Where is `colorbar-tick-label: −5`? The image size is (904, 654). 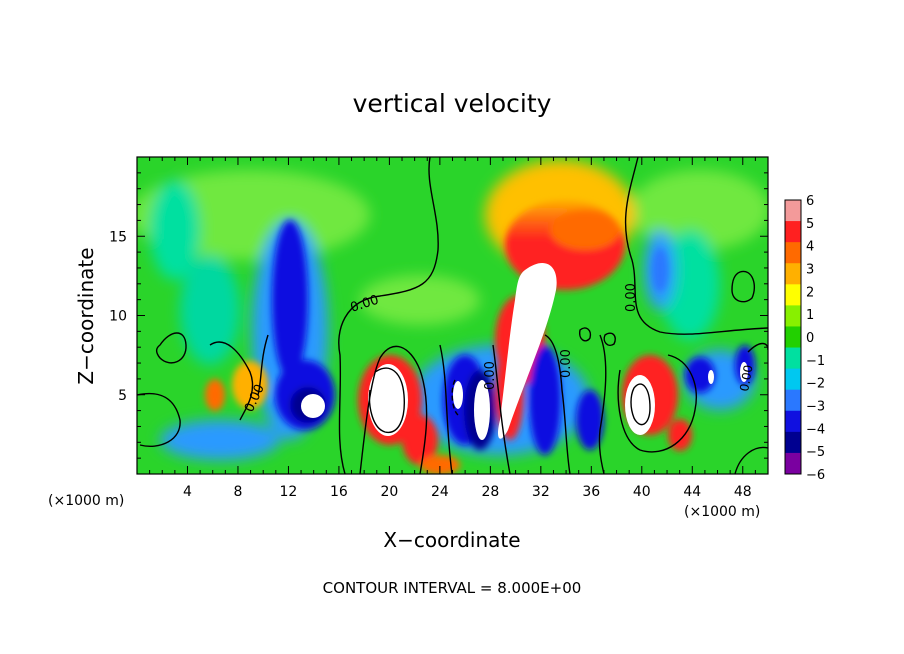 colorbar-tick-label: −5 is located at coordinates (815, 452).